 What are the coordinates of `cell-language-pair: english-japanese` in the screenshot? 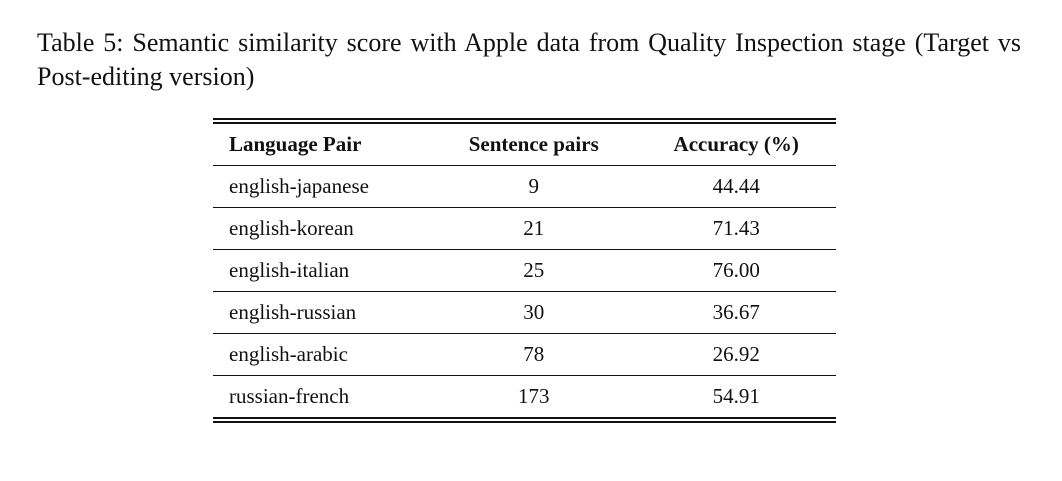 It's located at (322, 187).